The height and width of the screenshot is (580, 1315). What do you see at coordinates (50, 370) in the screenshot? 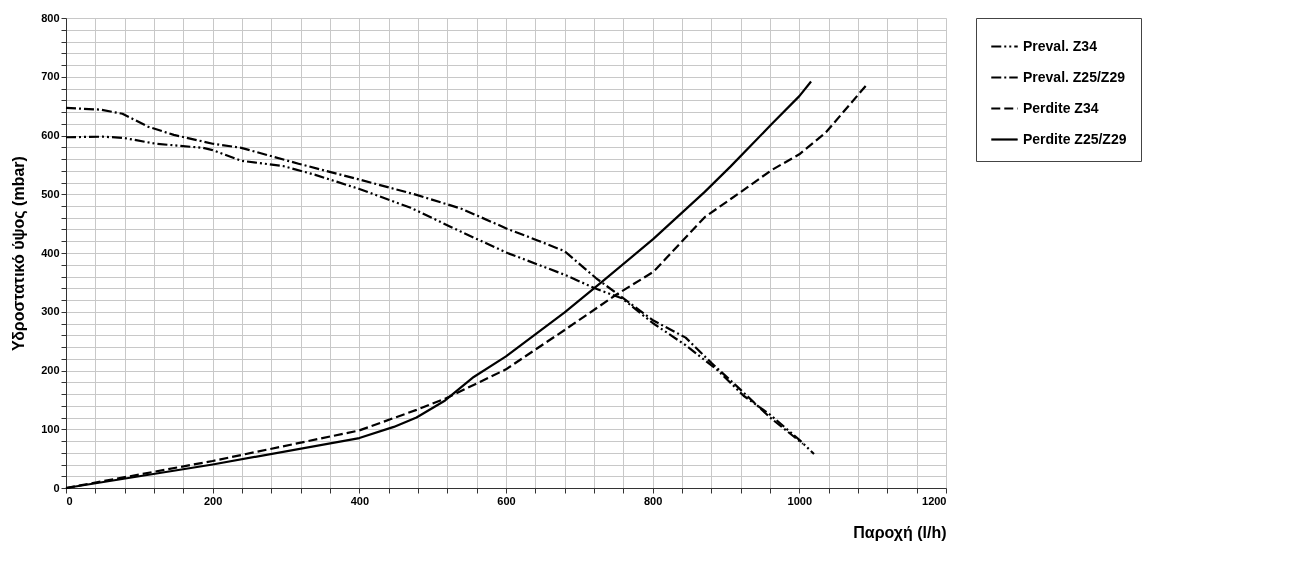
I see `y-tick-label: 200` at bounding box center [50, 370].